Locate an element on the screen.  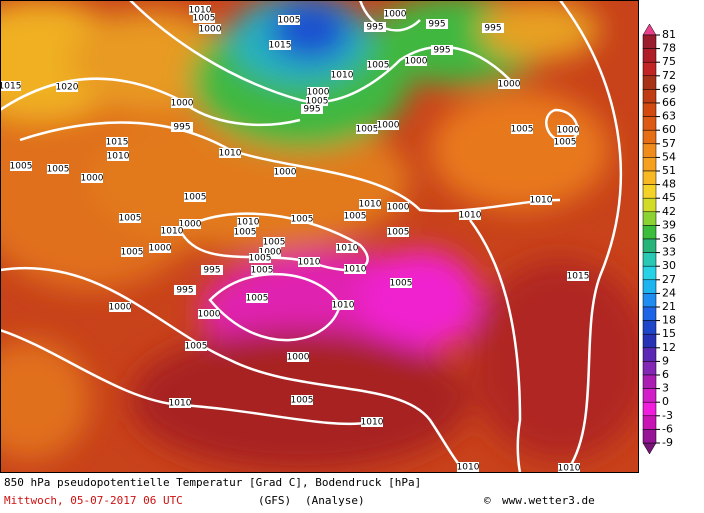
colorbar-label: 54 is located at coordinates (669, 156).